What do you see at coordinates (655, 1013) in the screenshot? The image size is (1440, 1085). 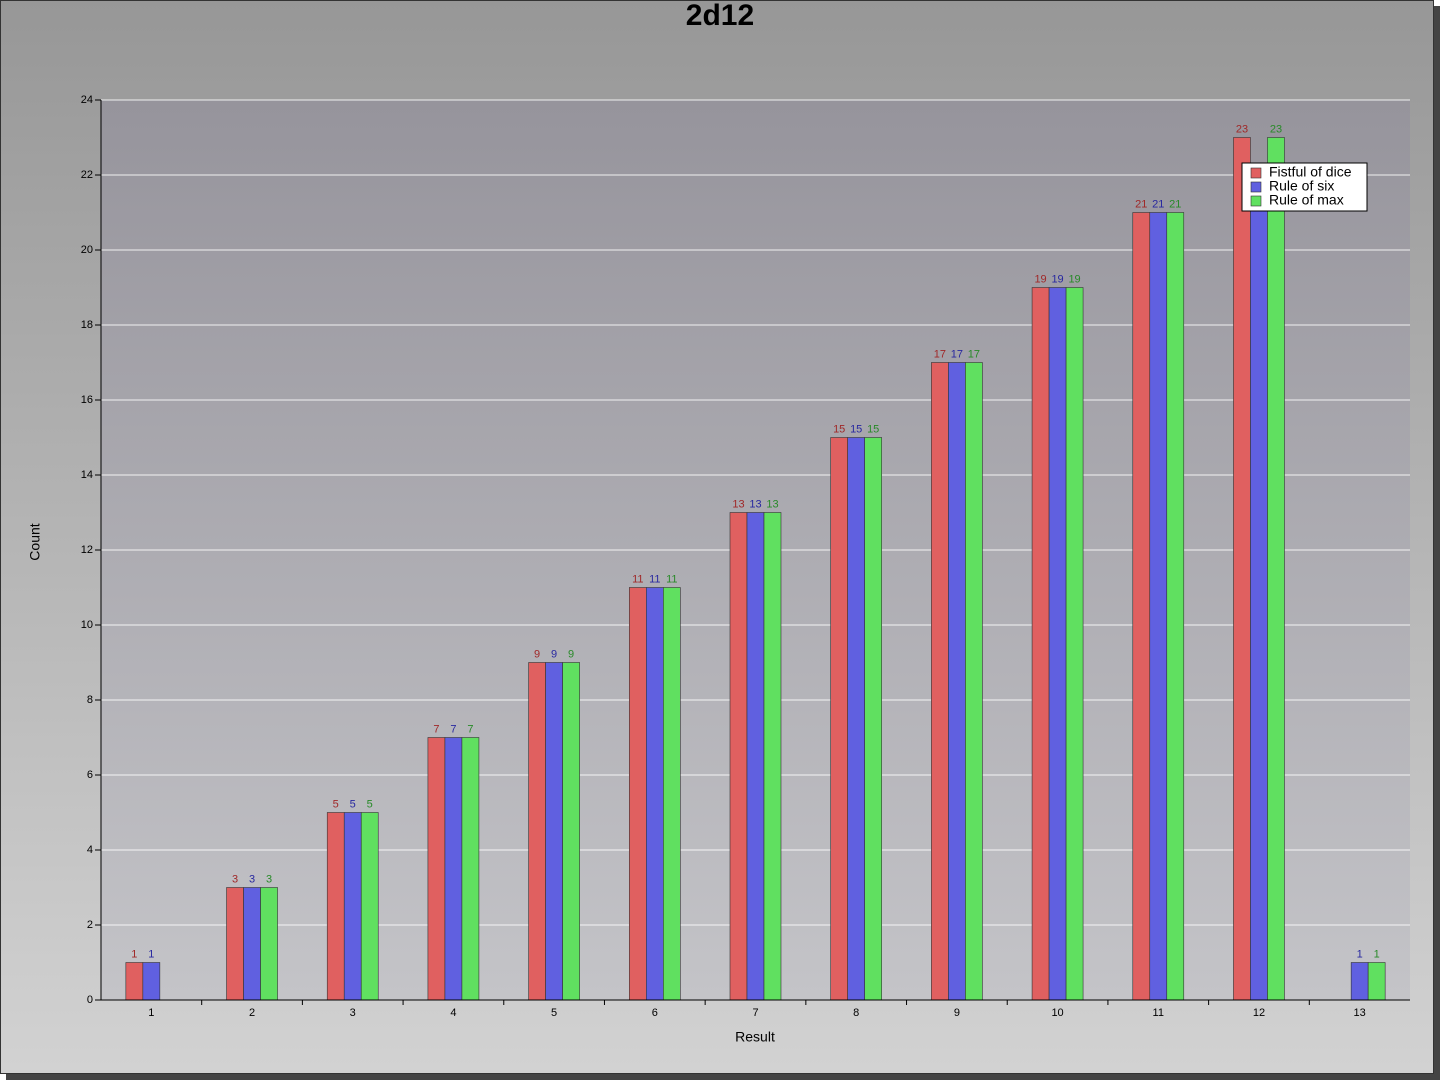 I see `x-tick-label: 6` at bounding box center [655, 1013].